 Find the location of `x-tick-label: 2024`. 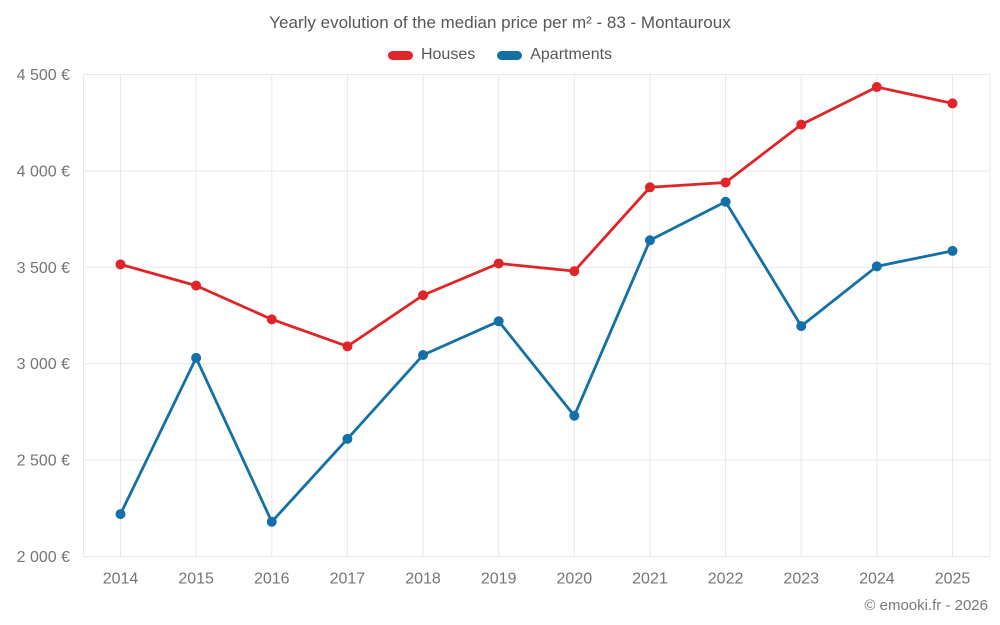

x-tick-label: 2024 is located at coordinates (877, 579).